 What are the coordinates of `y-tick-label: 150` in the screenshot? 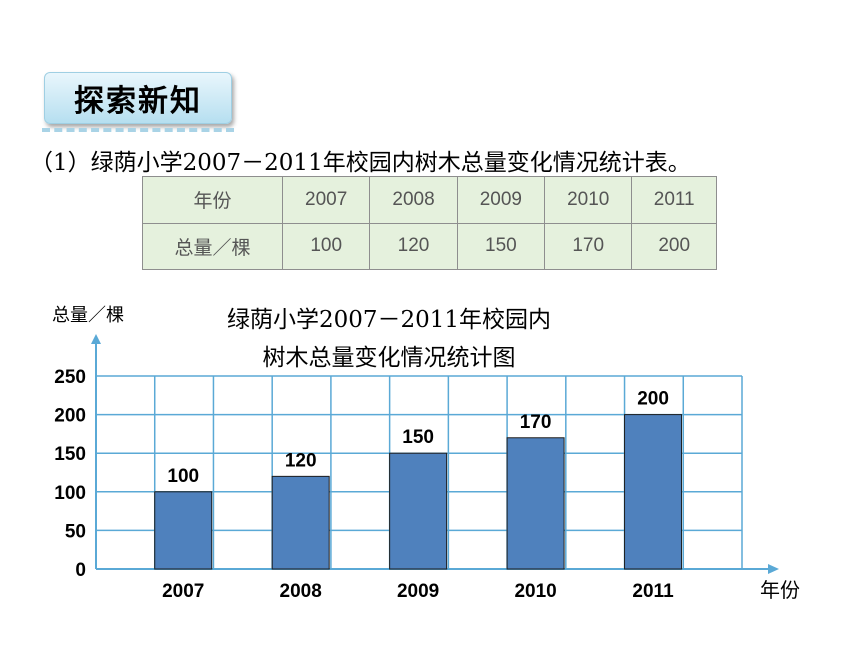 It's located at (70, 454).